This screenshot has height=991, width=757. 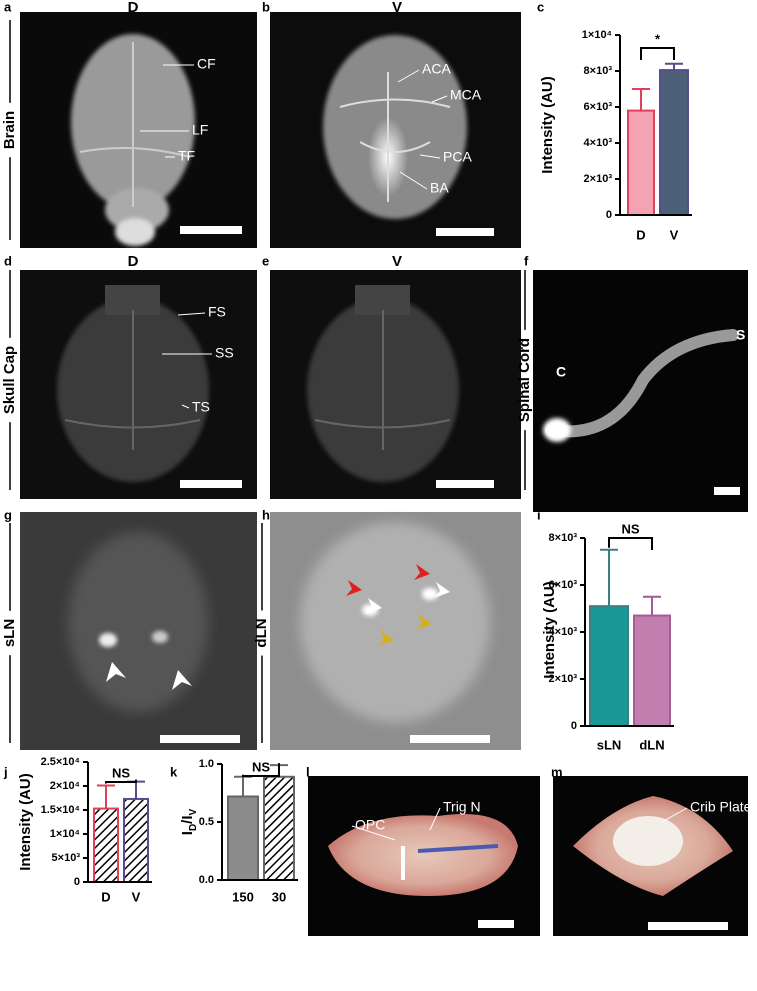 What do you see at coordinates (9, 633) in the screenshot?
I see `side-label: sLN` at bounding box center [9, 633].